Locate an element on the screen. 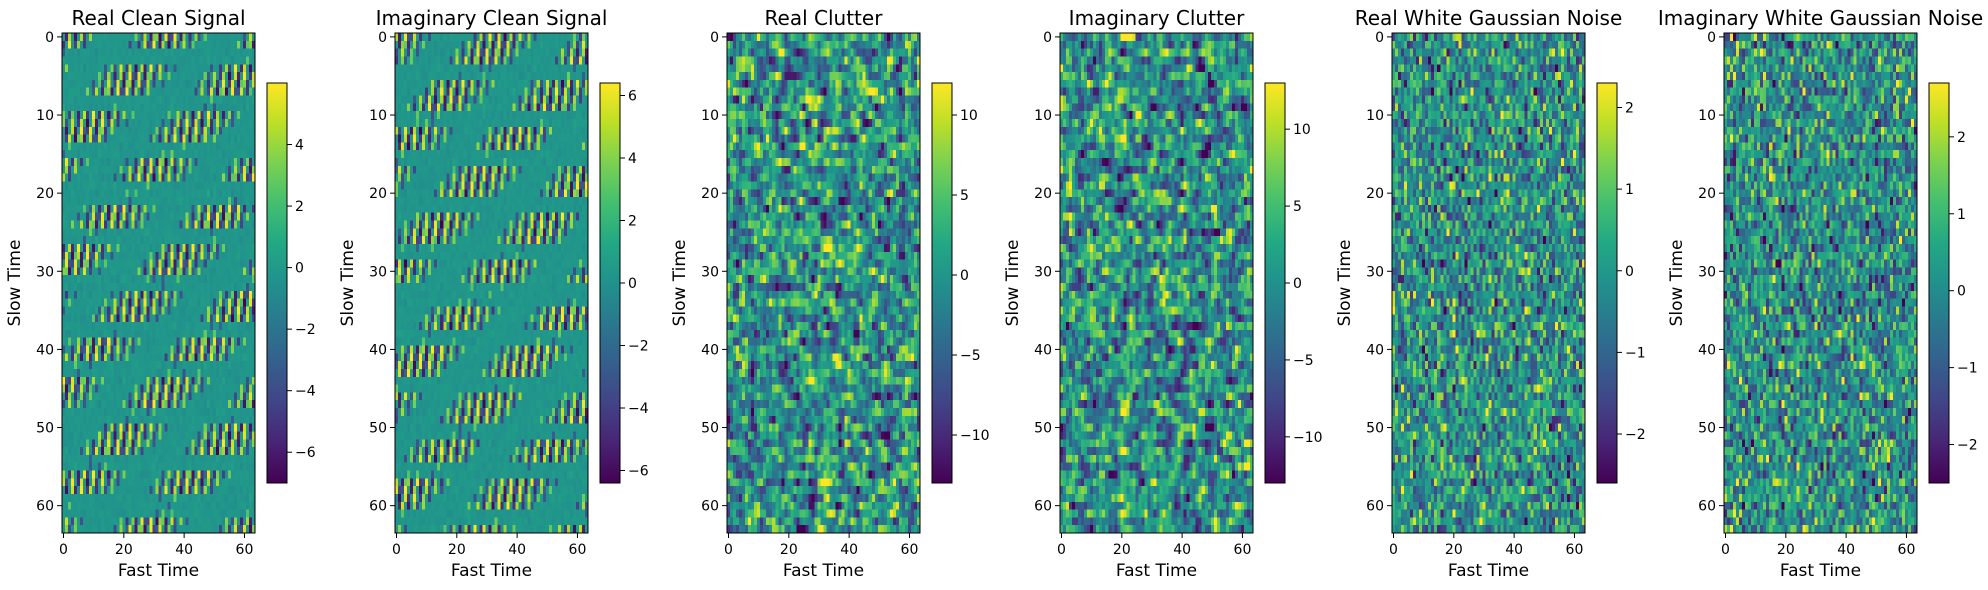 The height and width of the screenshot is (590, 1988). colorbar-tick-label: 0 is located at coordinates (299, 269).